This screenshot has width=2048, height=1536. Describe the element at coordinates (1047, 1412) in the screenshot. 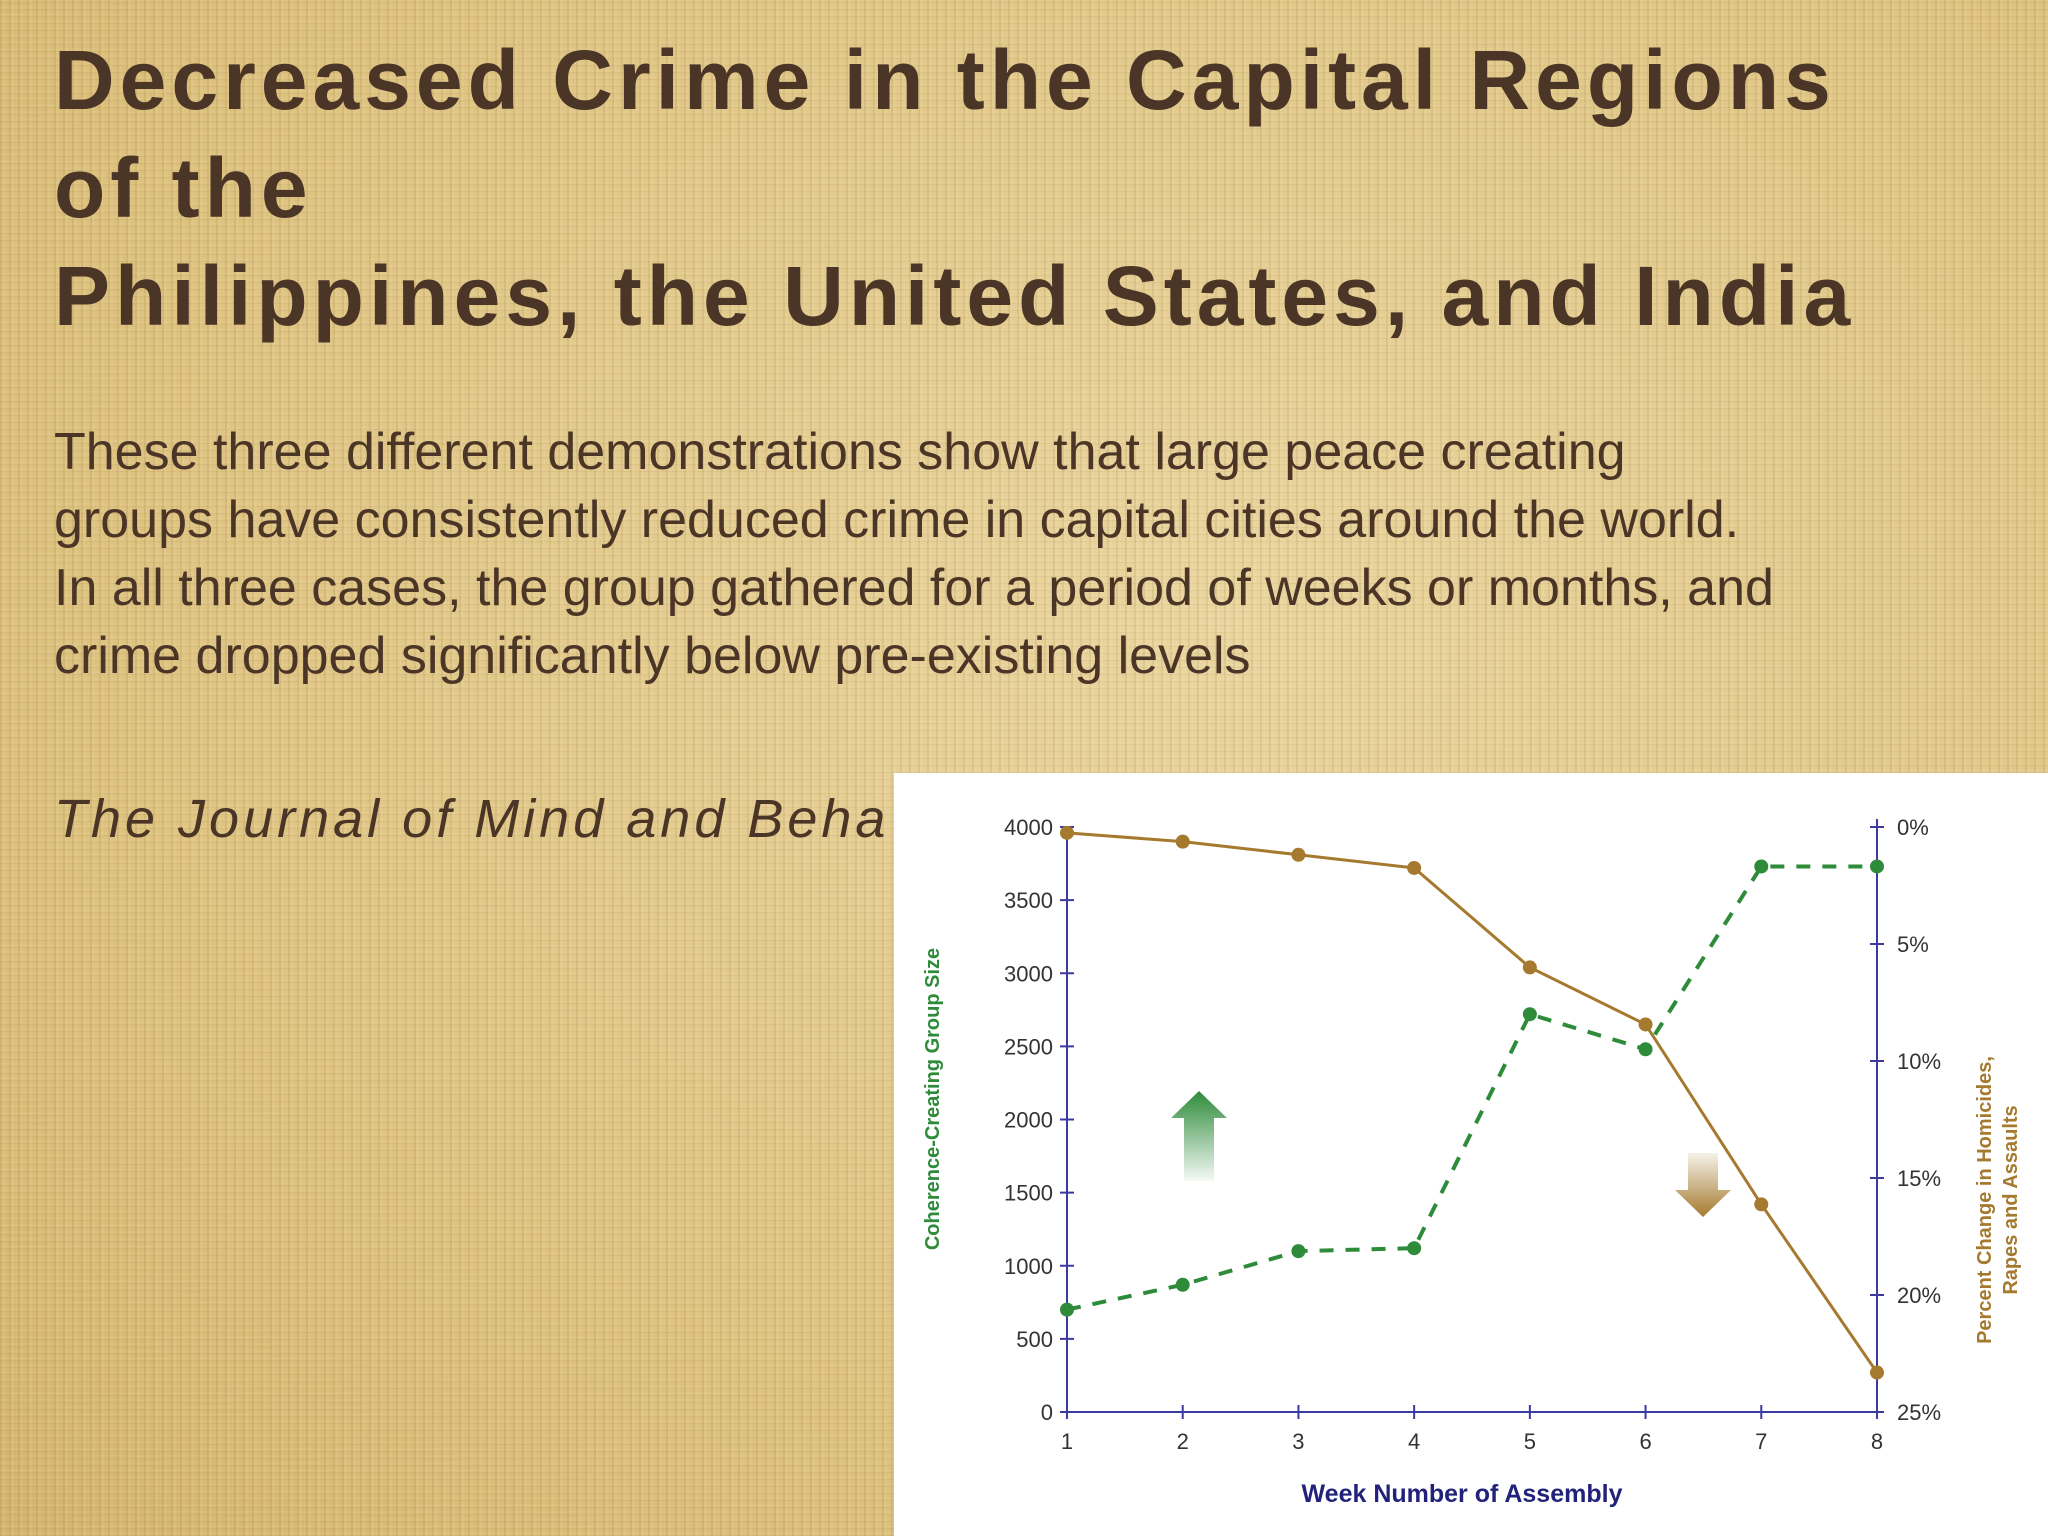

I see `y-left-tick-label: 0` at that location.